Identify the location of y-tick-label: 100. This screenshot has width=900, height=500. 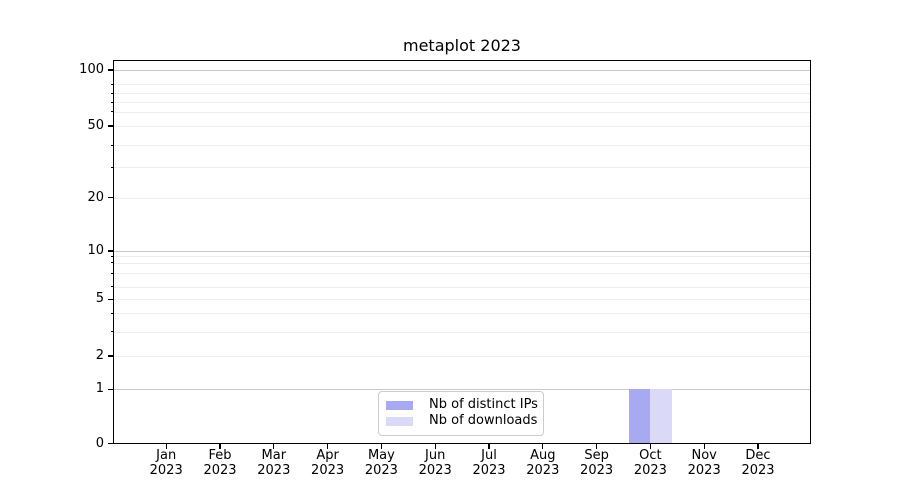
(91, 69).